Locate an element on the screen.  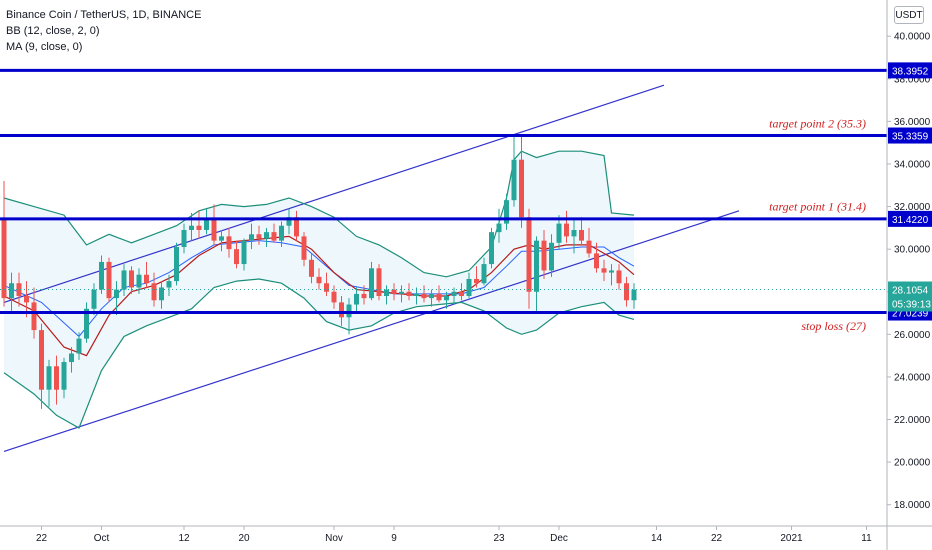
bb-indicator-label: BB (12, close, 2, 0) is located at coordinates (53, 31).